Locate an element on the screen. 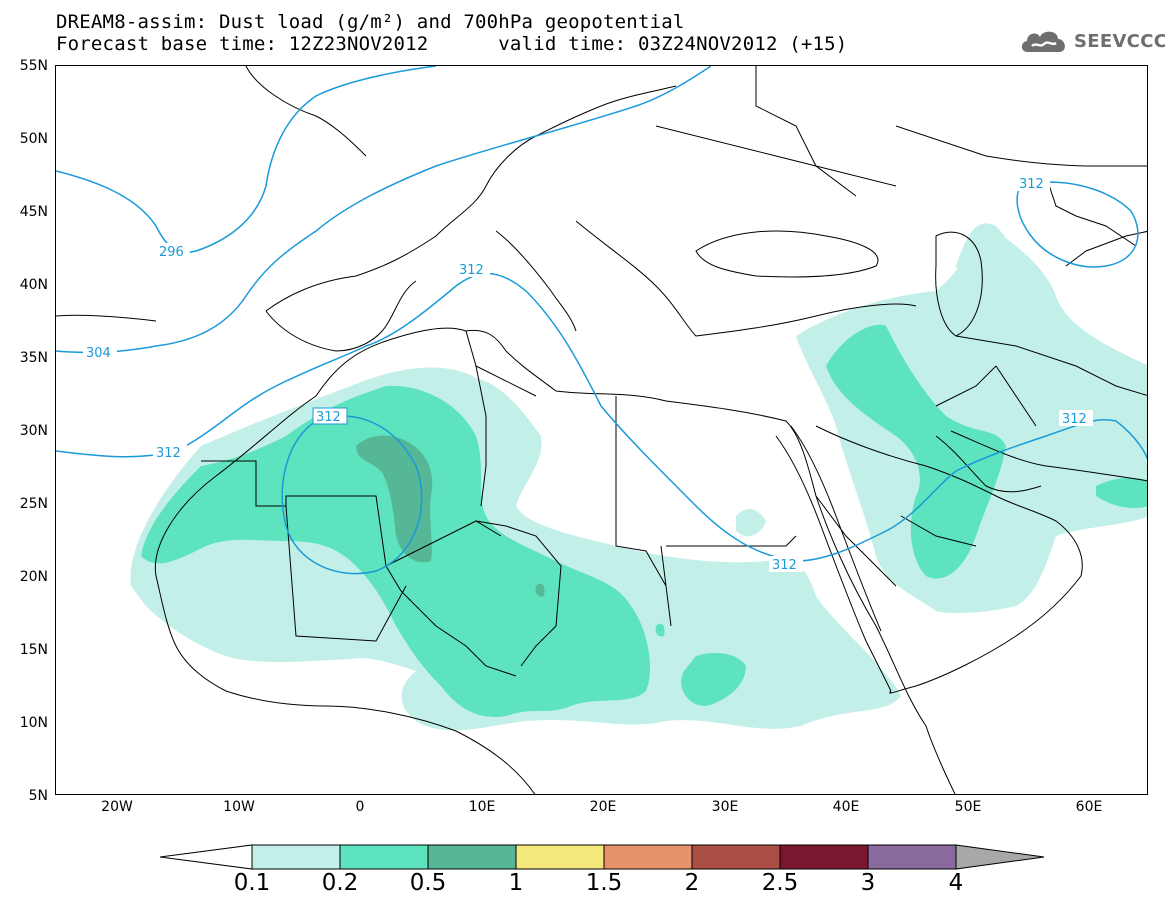 The width and height of the screenshot is (1165, 907). contour-312-loop-west is located at coordinates (352, 495).